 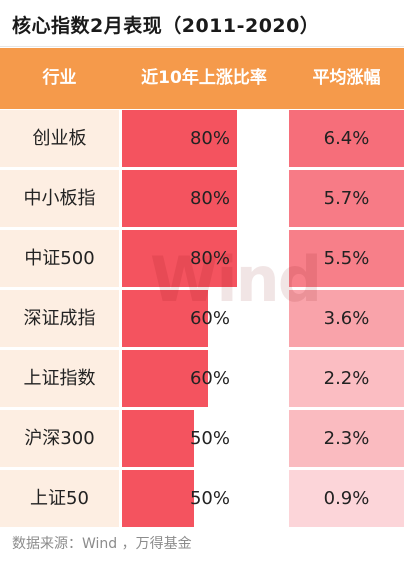 What do you see at coordinates (346, 378) in the screenshot?
I see `avg-gain-cell: 2.2%` at bounding box center [346, 378].